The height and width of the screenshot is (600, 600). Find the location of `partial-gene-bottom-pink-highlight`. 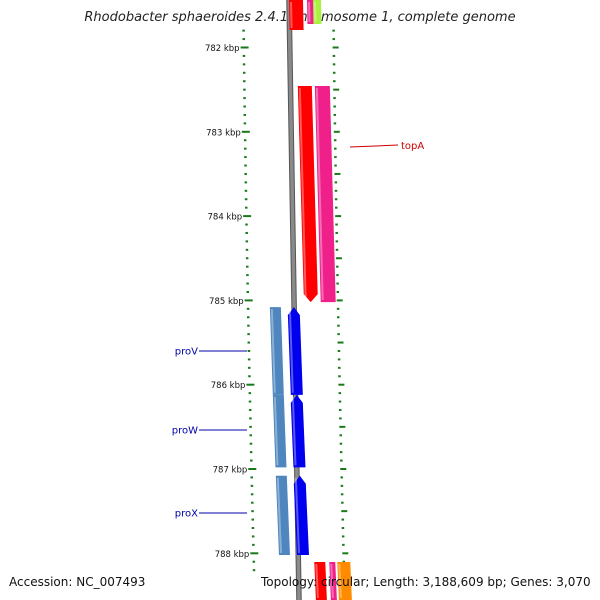

partial-gene-bottom-pink-highlight is located at coordinates (332, 581).